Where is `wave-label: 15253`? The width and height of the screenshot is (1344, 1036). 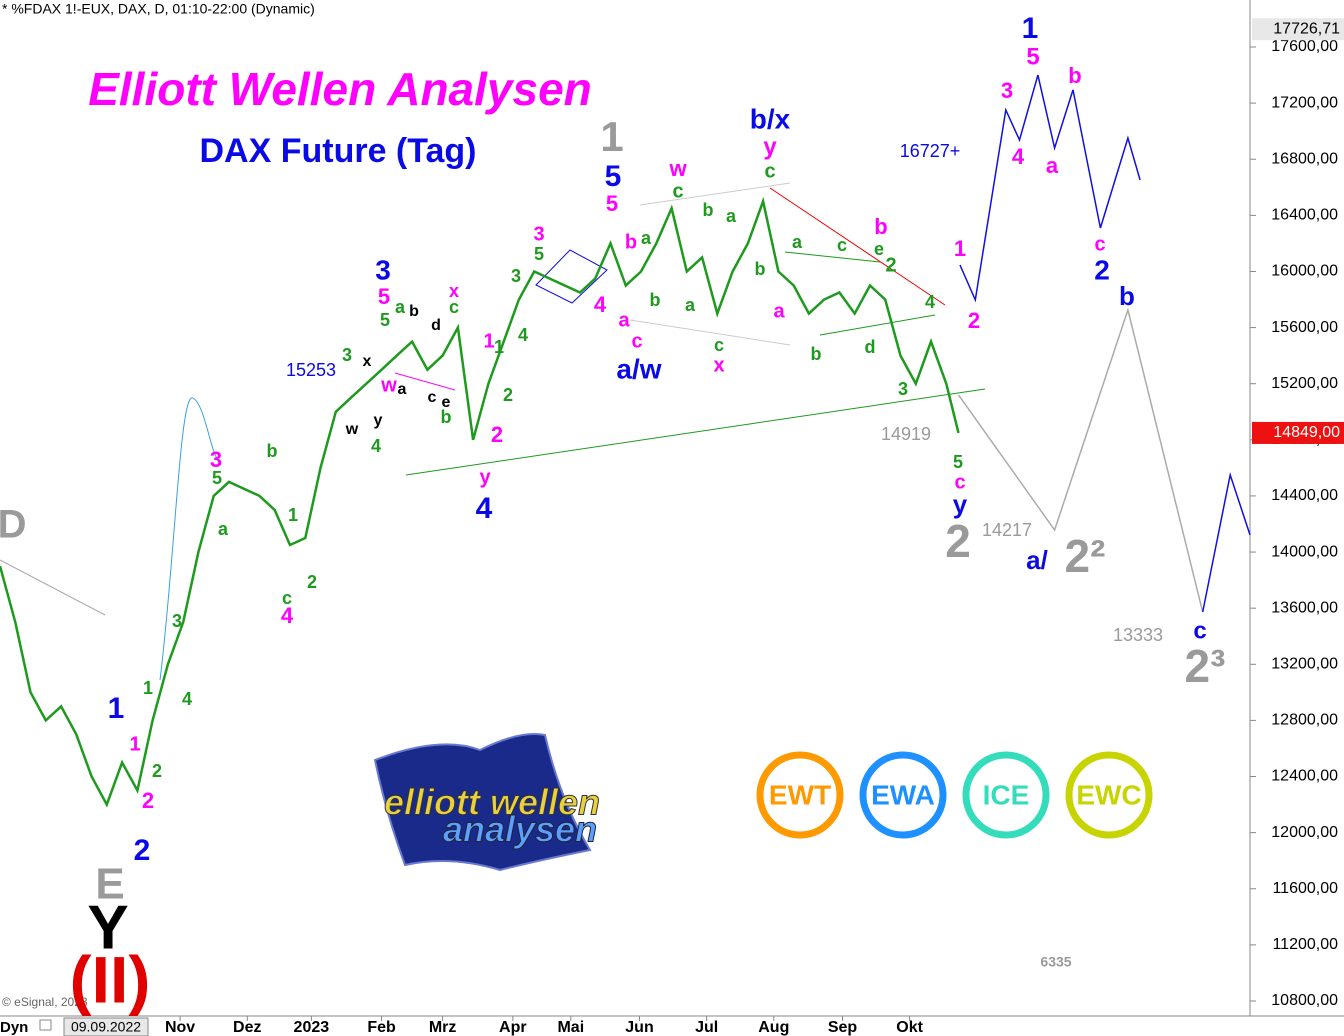
wave-label: 15253 is located at coordinates (311, 370).